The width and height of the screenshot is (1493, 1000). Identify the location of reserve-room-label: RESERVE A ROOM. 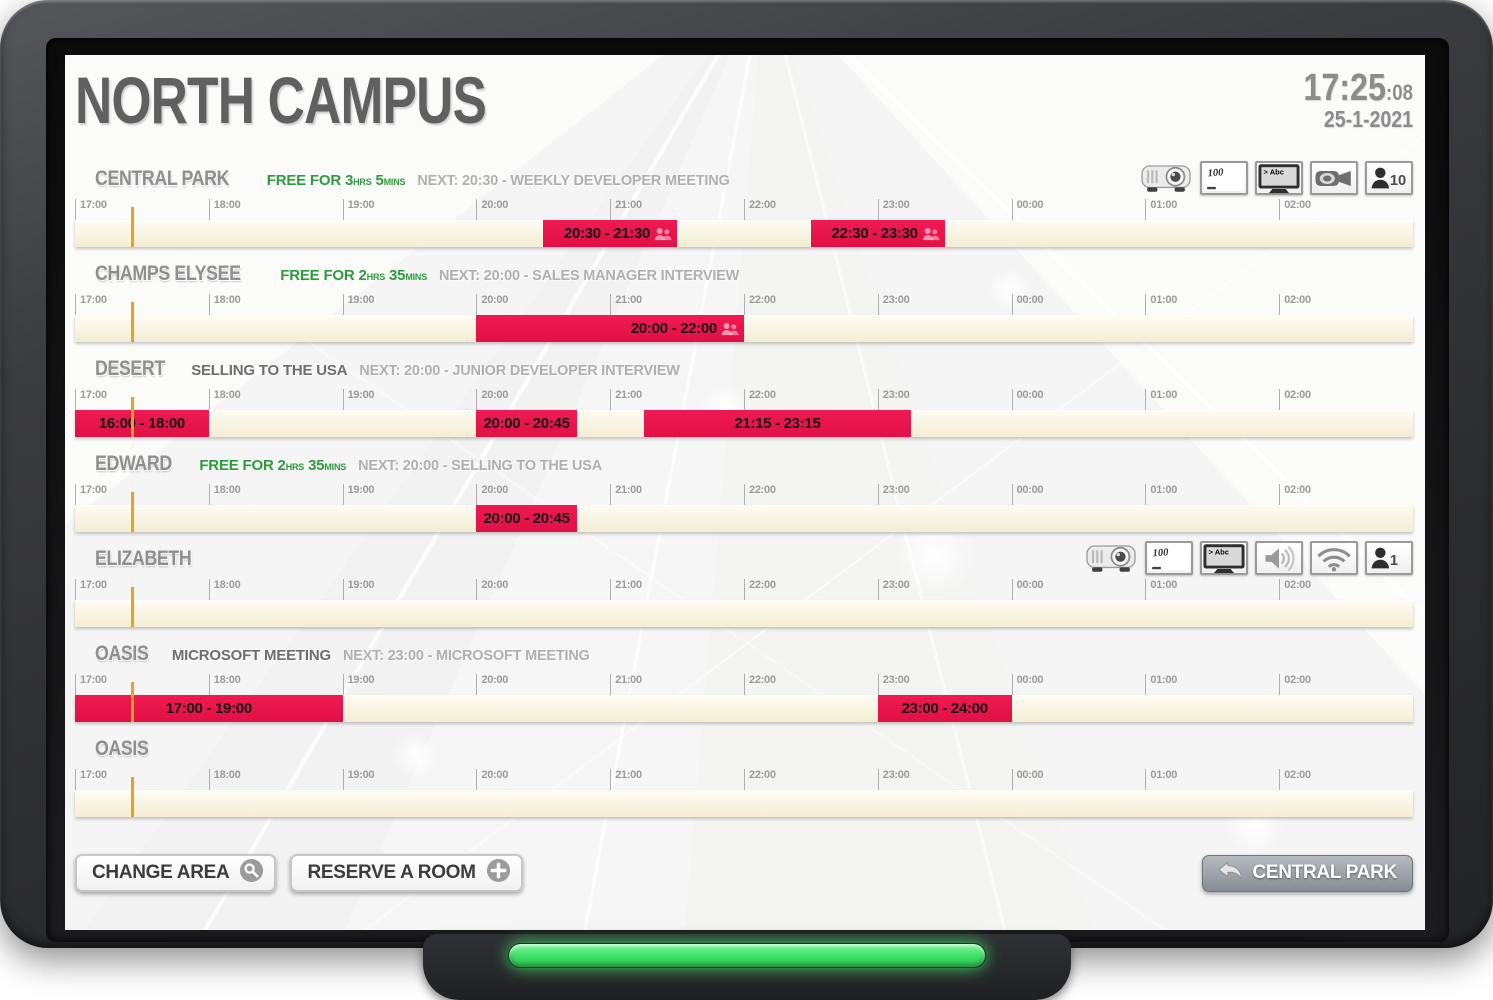
(391, 872).